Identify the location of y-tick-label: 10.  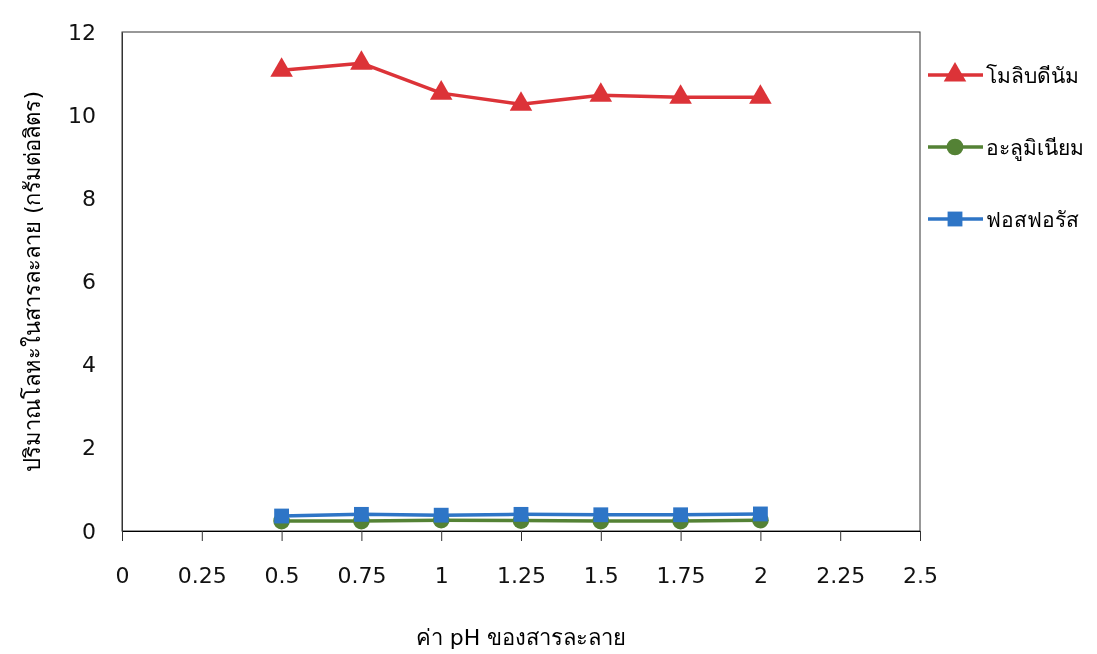
(82, 115).